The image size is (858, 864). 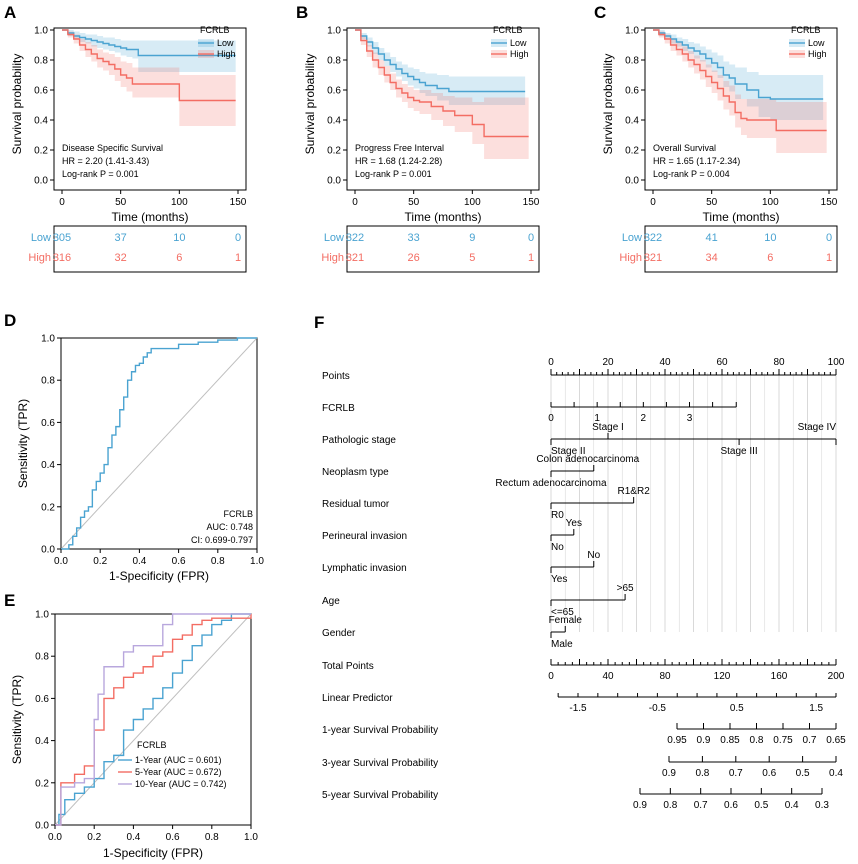 I want to click on nomogram-row-label: Total Points, so click(x=348, y=666).